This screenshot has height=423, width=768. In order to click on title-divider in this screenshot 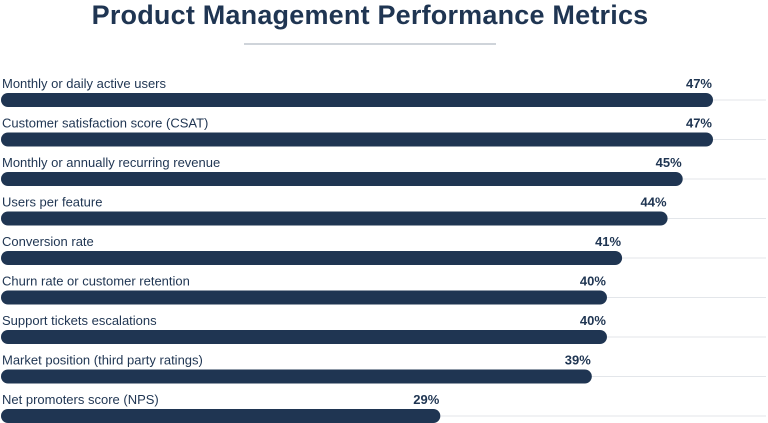, I will do `click(370, 44)`.